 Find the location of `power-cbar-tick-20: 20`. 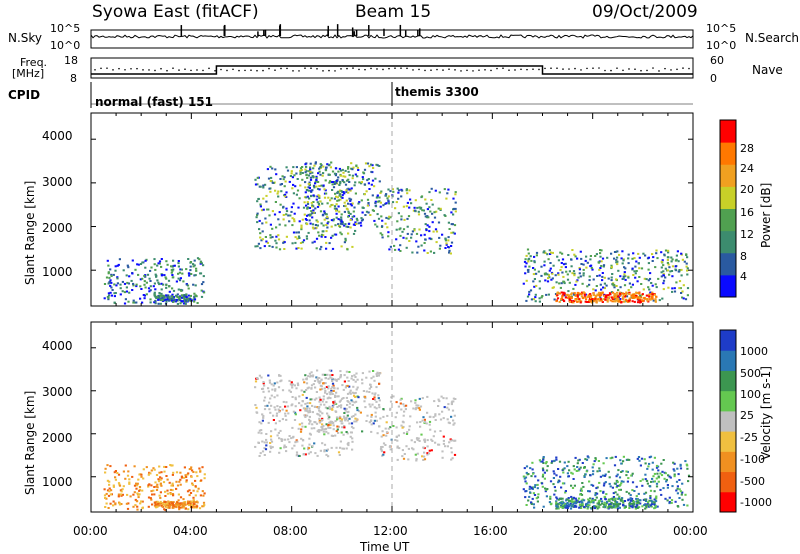

power-cbar-tick-20: 20 is located at coordinates (747, 189).